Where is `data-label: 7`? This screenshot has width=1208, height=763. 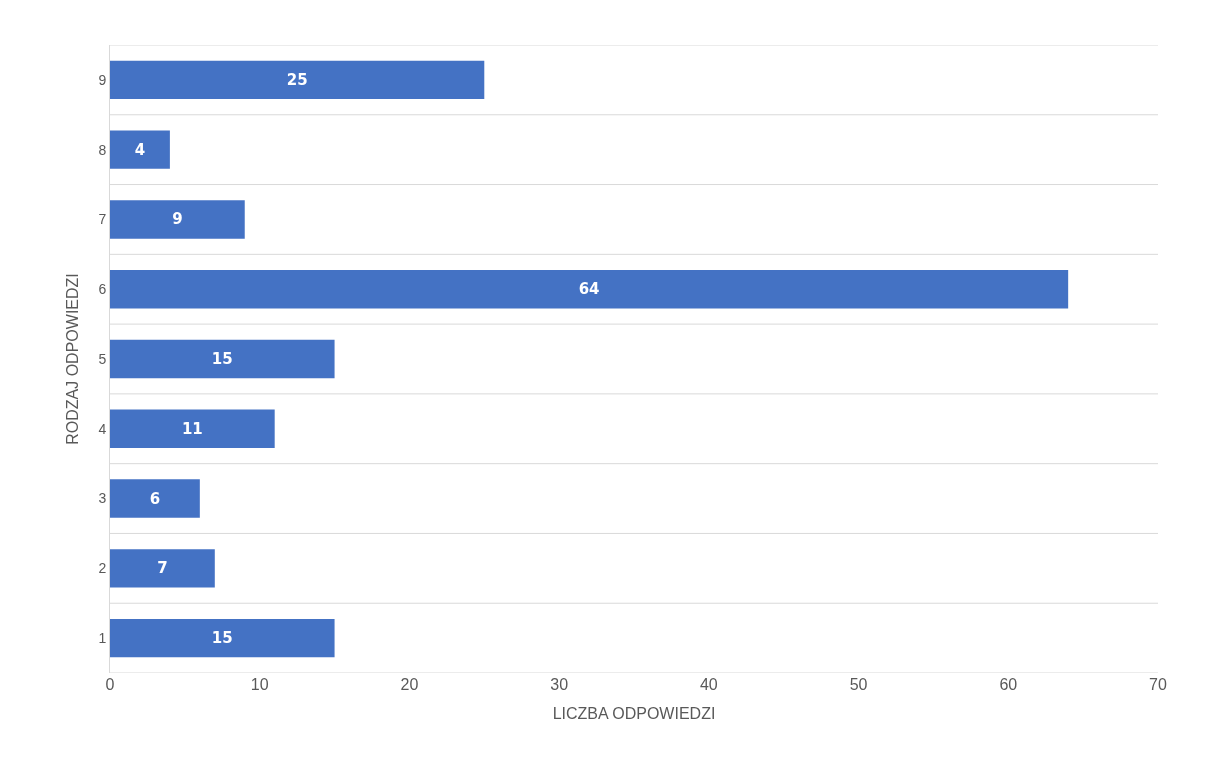 data-label: 7 is located at coordinates (162, 568).